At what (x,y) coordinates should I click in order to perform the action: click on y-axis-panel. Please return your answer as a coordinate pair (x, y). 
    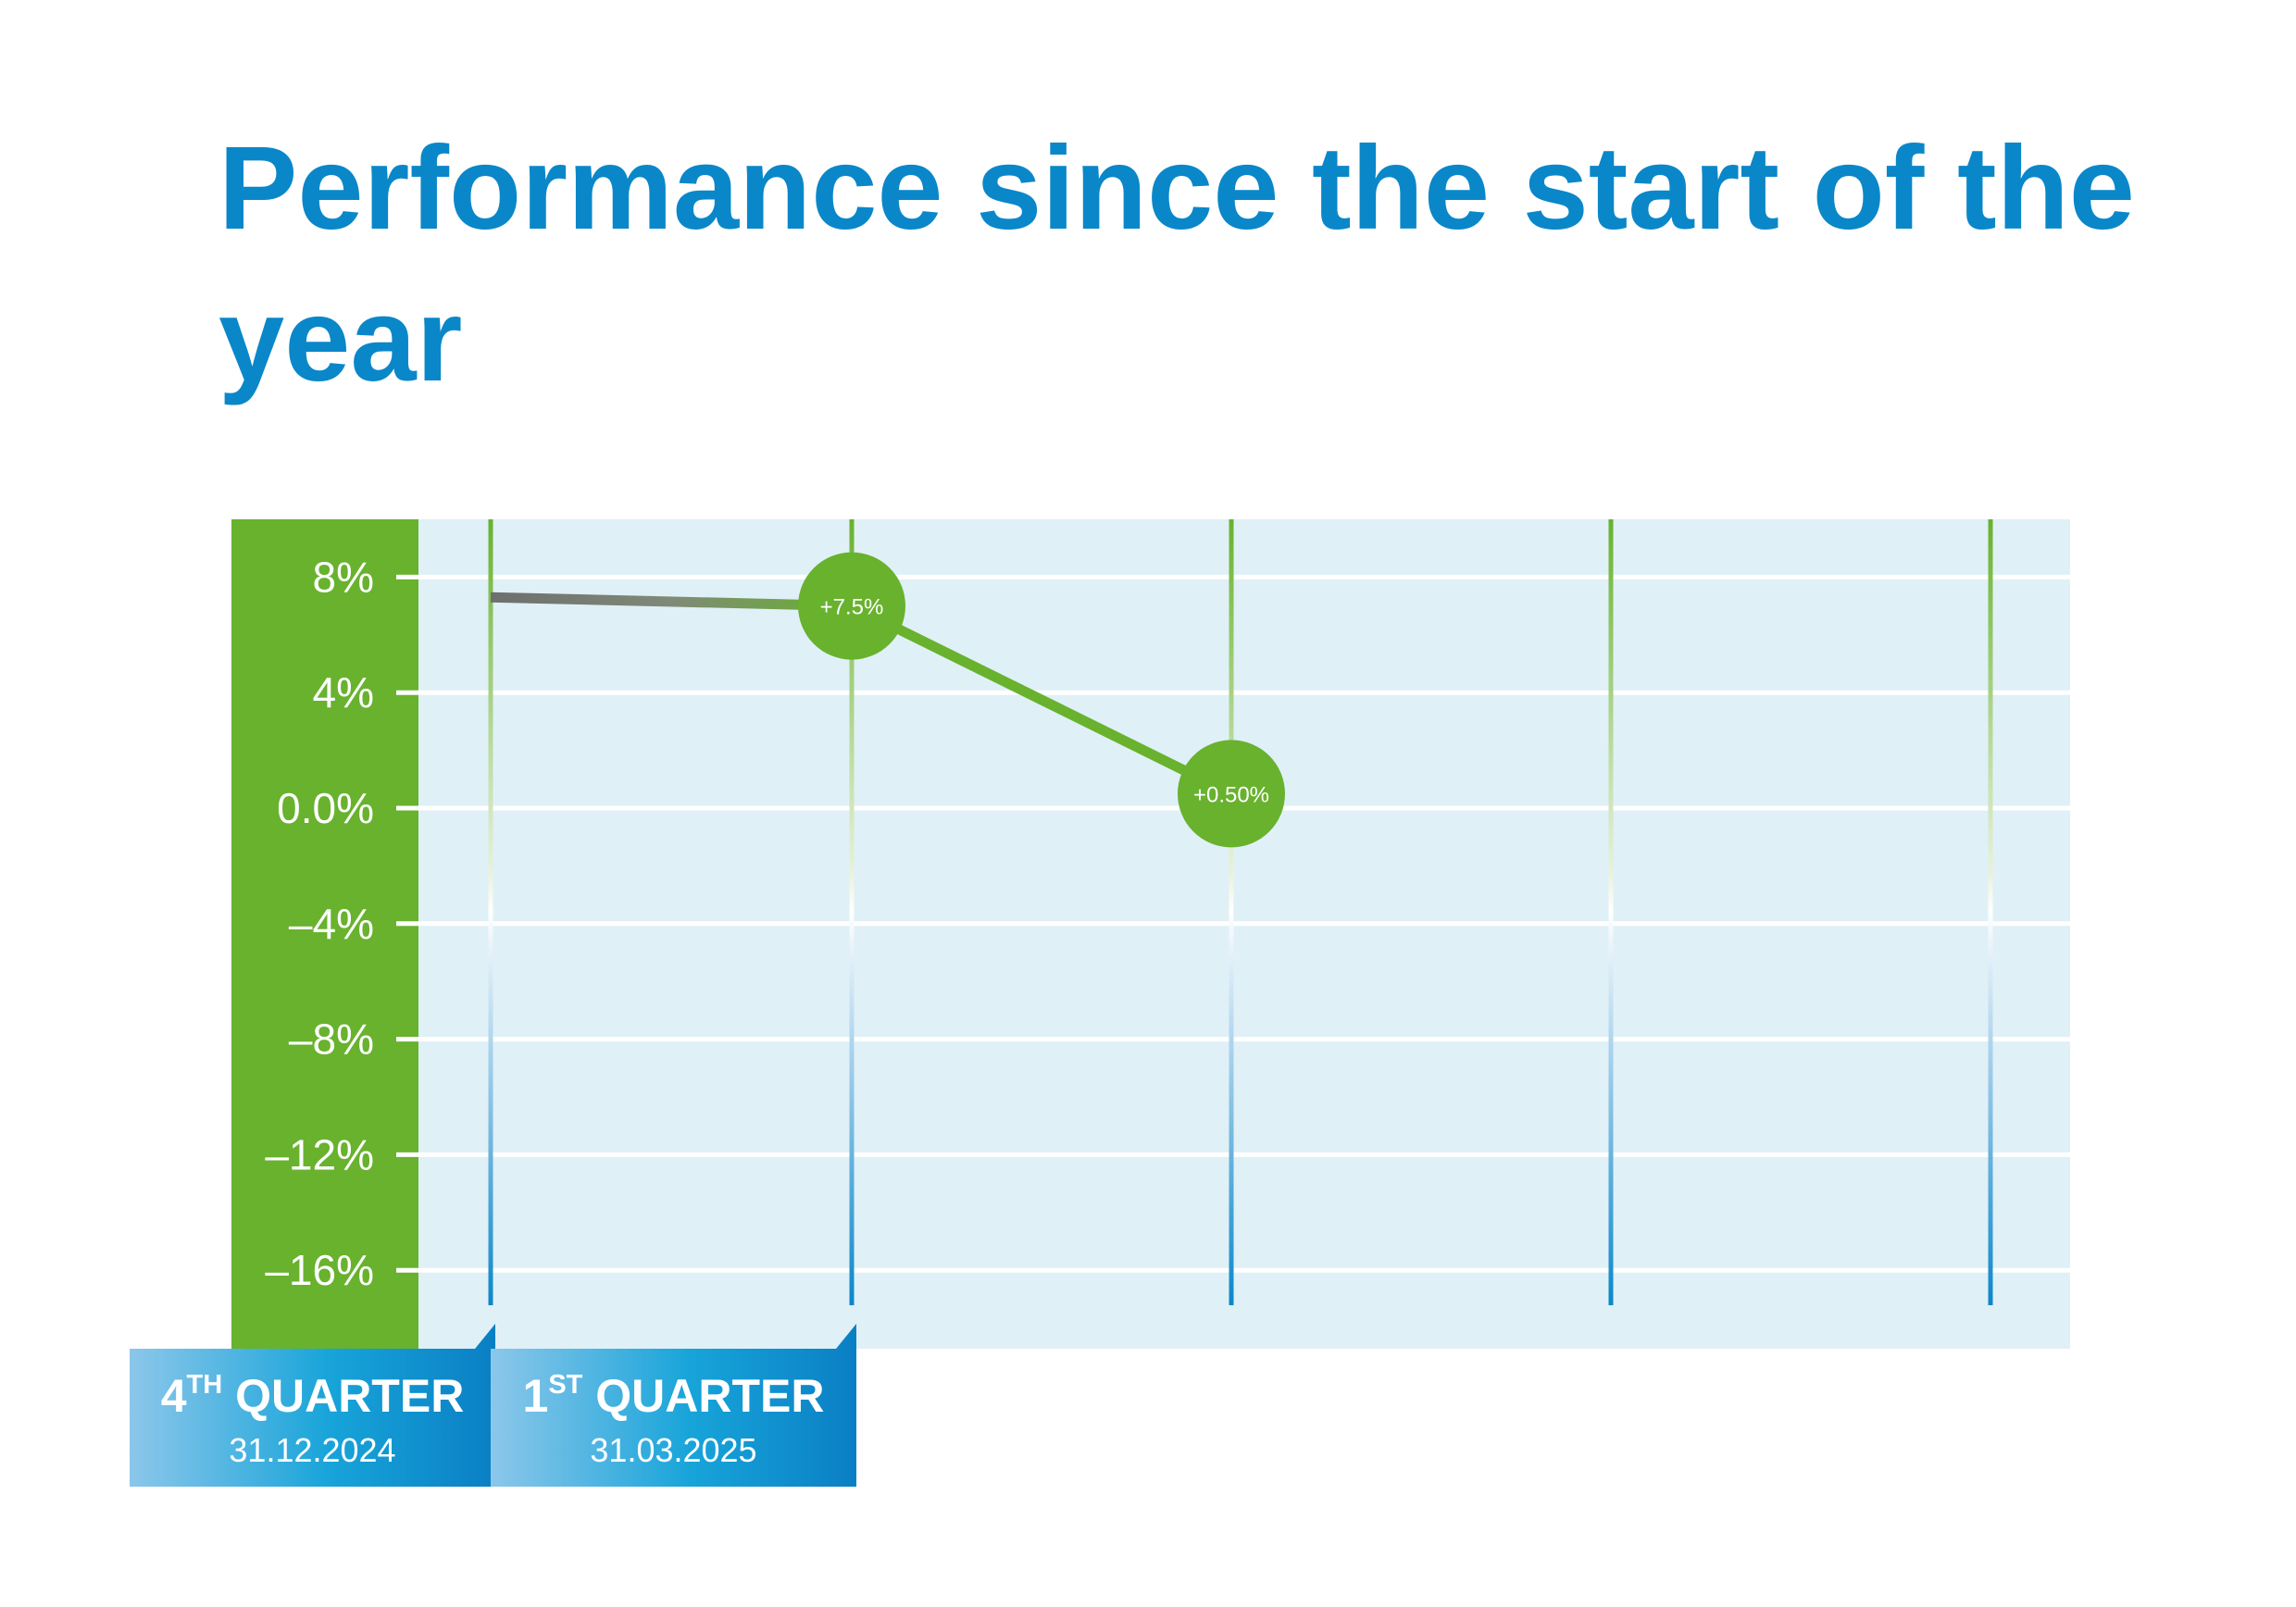
    Looking at the image, I should click on (324, 934).